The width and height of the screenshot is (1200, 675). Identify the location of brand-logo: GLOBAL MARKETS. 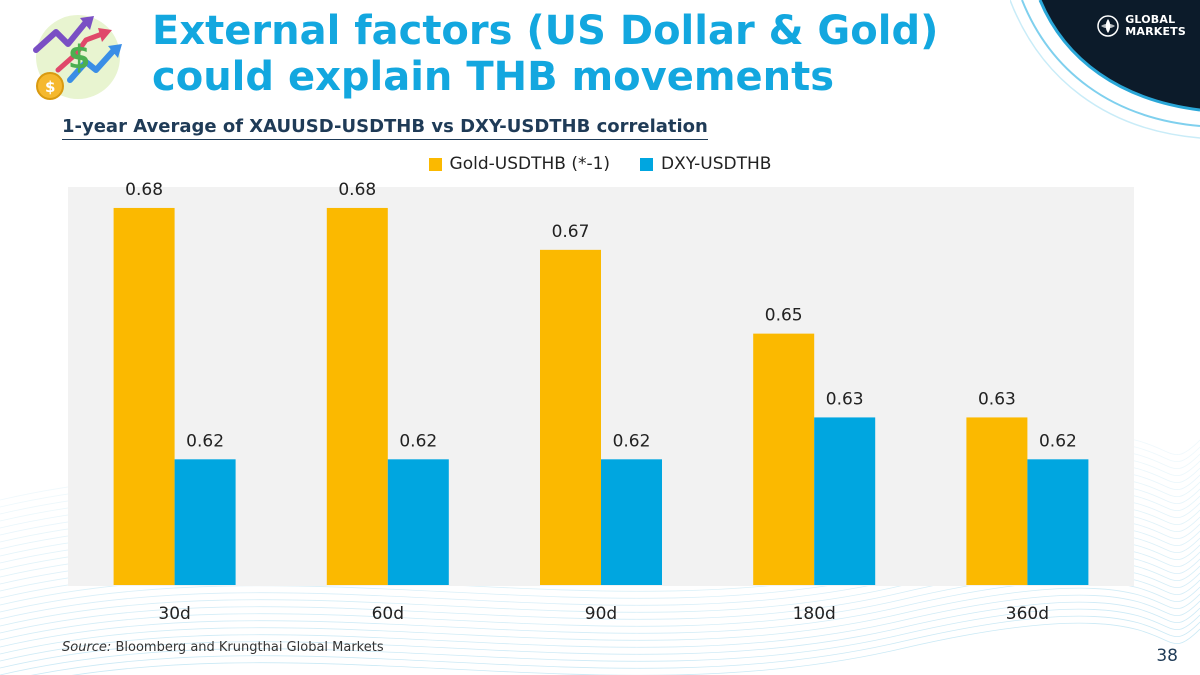
(1141, 26).